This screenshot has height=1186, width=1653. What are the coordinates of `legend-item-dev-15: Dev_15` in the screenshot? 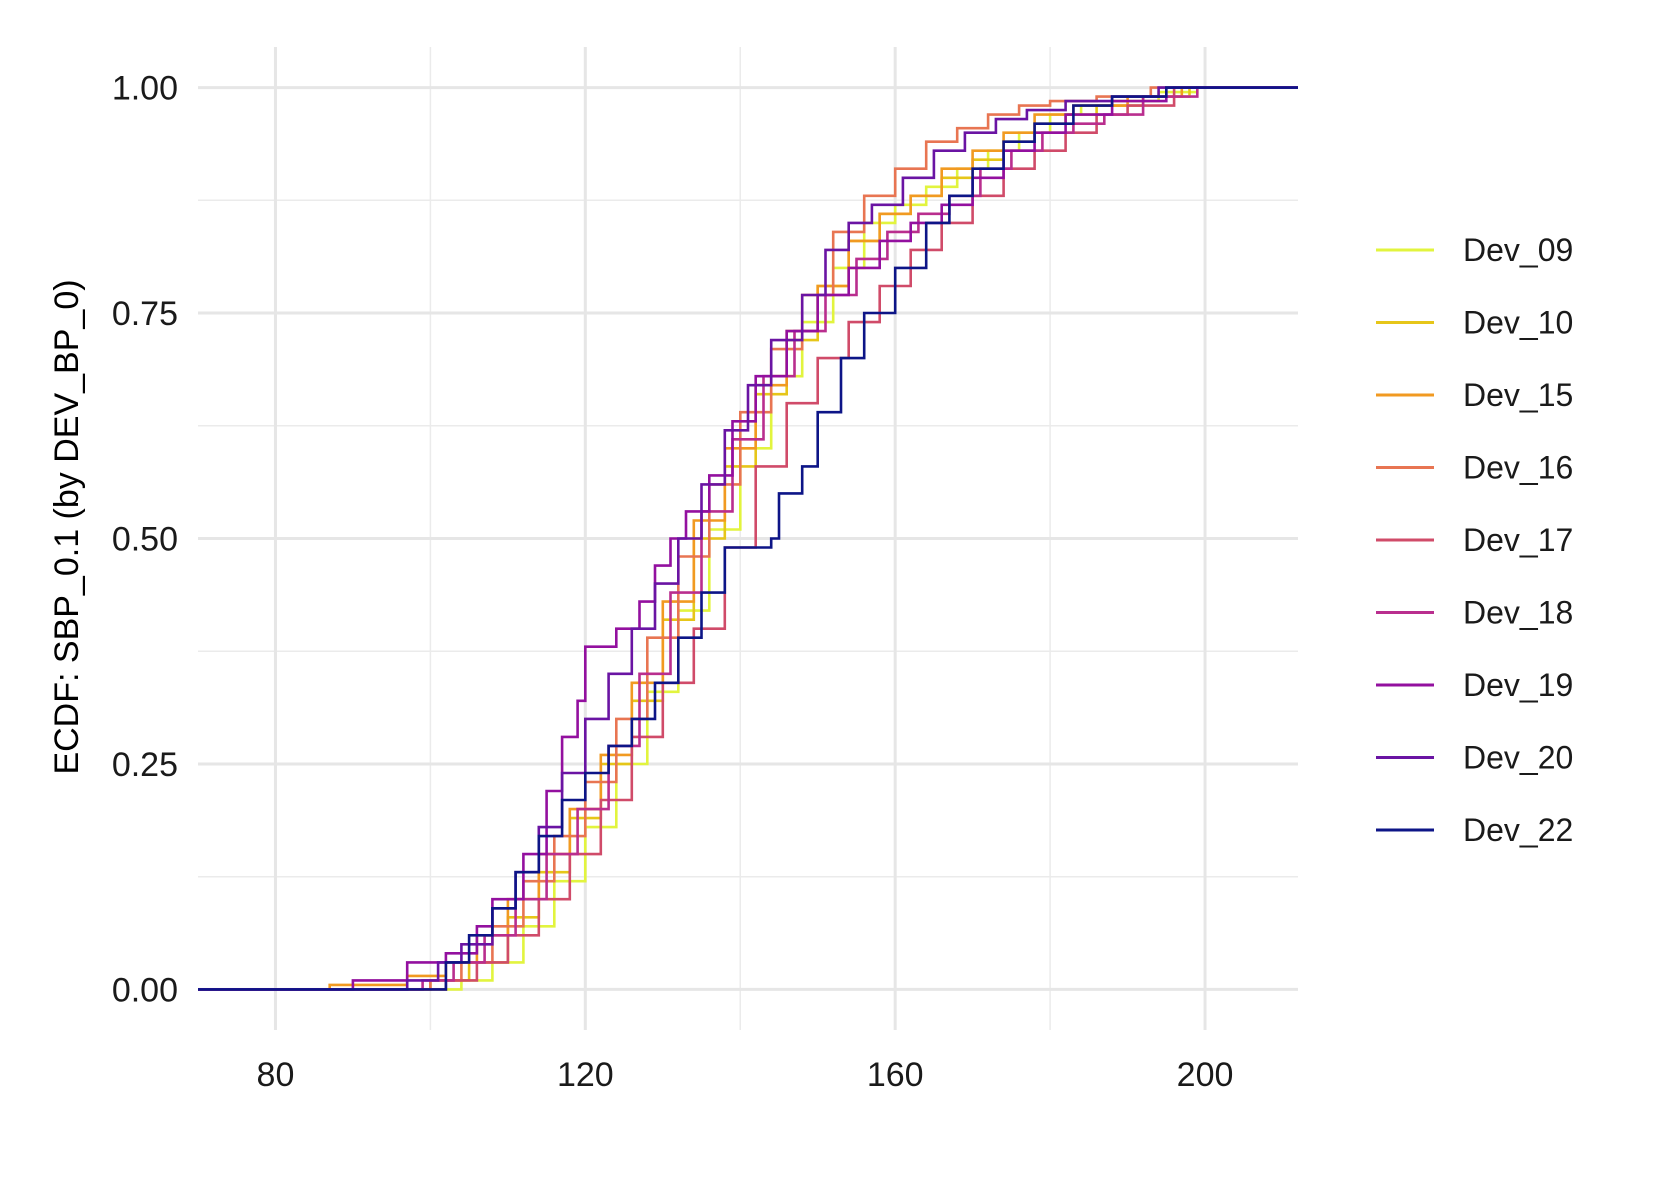 It's located at (1474, 395).